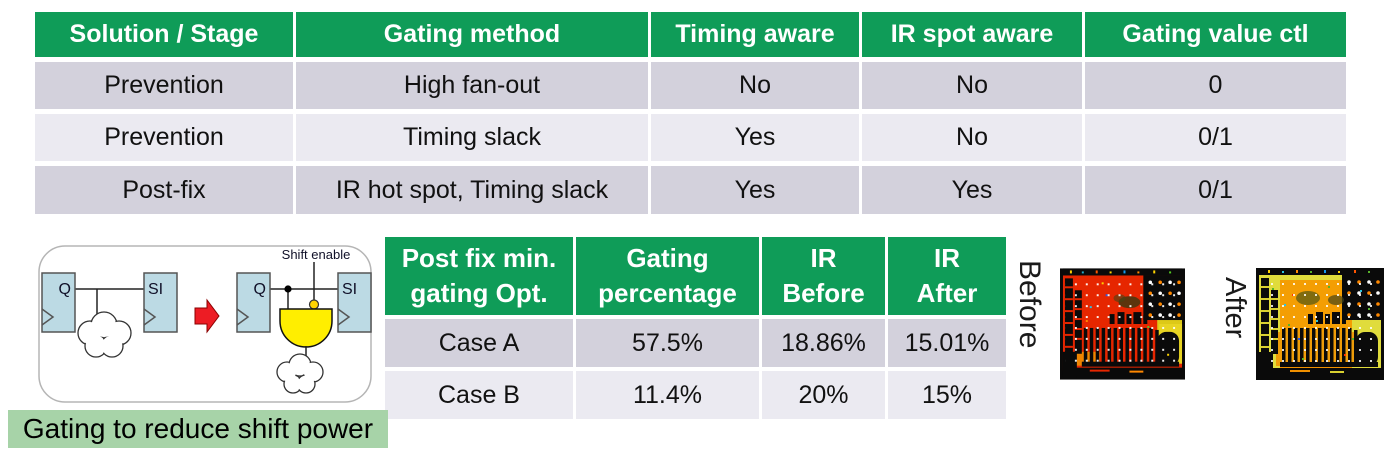  What do you see at coordinates (160, 302) in the screenshot?
I see `flipflop-dest-left` at bounding box center [160, 302].